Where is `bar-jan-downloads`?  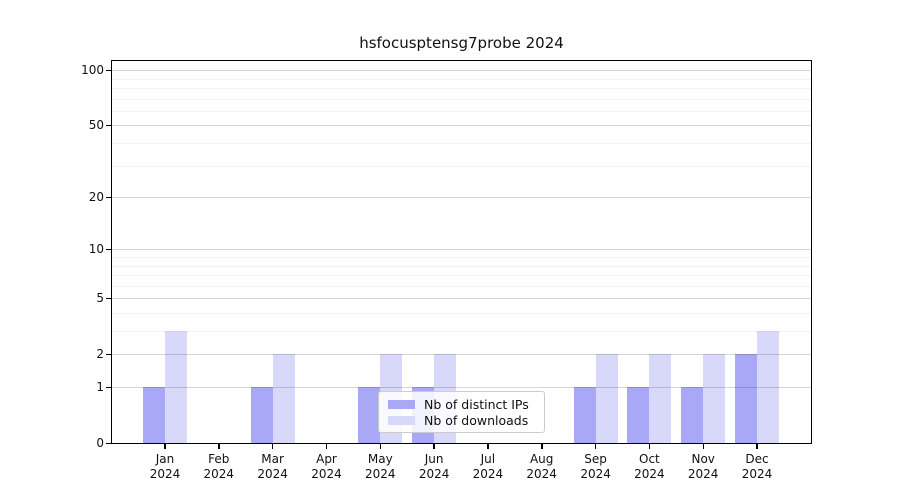 bar-jan-downloads is located at coordinates (176, 387).